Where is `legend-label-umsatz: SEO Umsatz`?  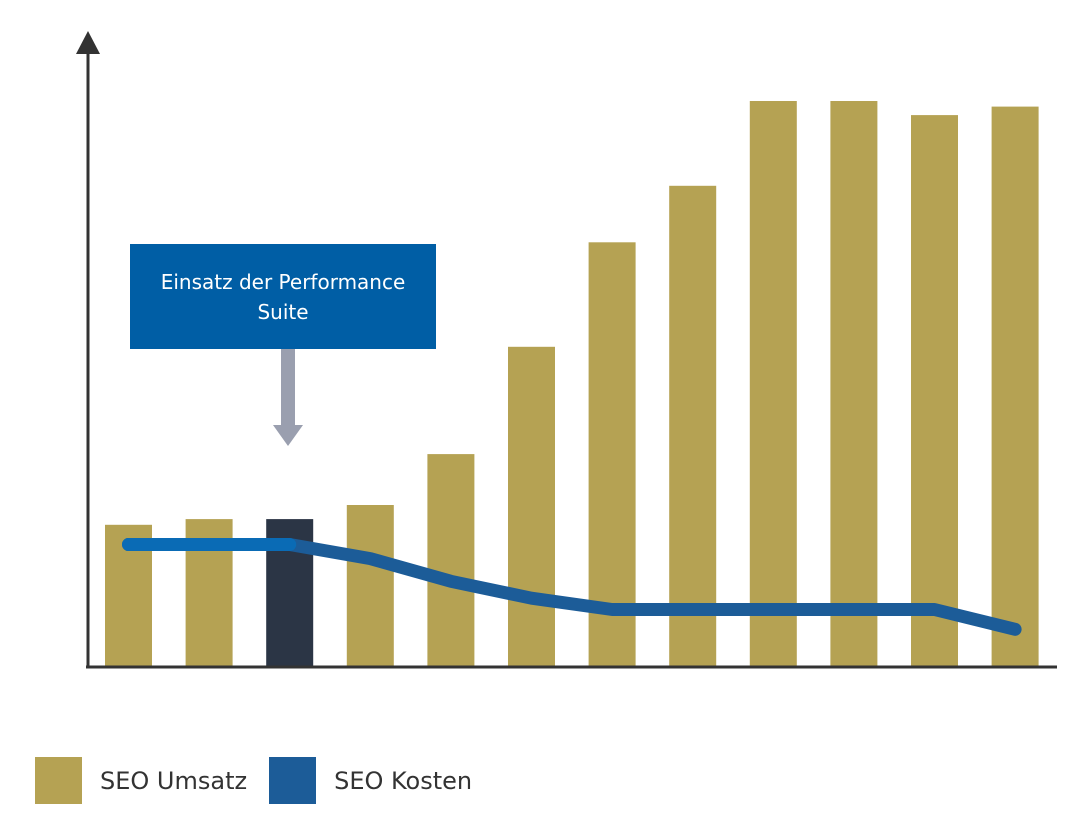 legend-label-umsatz: SEO Umsatz is located at coordinates (174, 780).